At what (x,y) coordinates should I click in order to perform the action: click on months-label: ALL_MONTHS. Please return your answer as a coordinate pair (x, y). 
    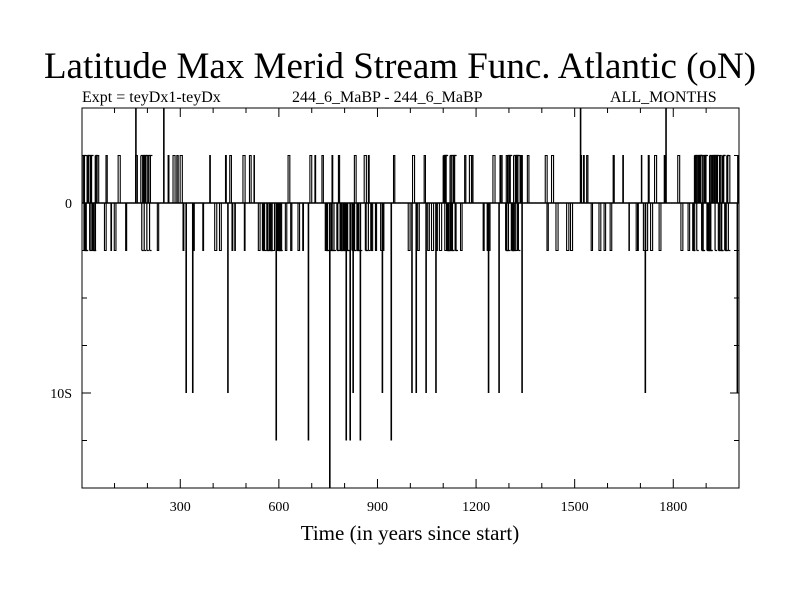
    Looking at the image, I should click on (663, 97).